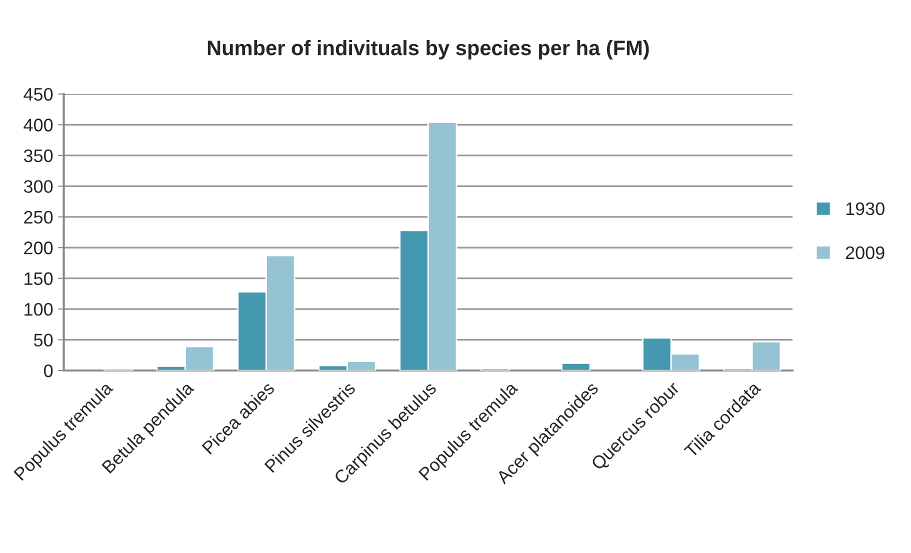  Describe the element at coordinates (428, 50) in the screenshot. I see `chart-title: Number of indivituals by species per ha (FM)` at that location.